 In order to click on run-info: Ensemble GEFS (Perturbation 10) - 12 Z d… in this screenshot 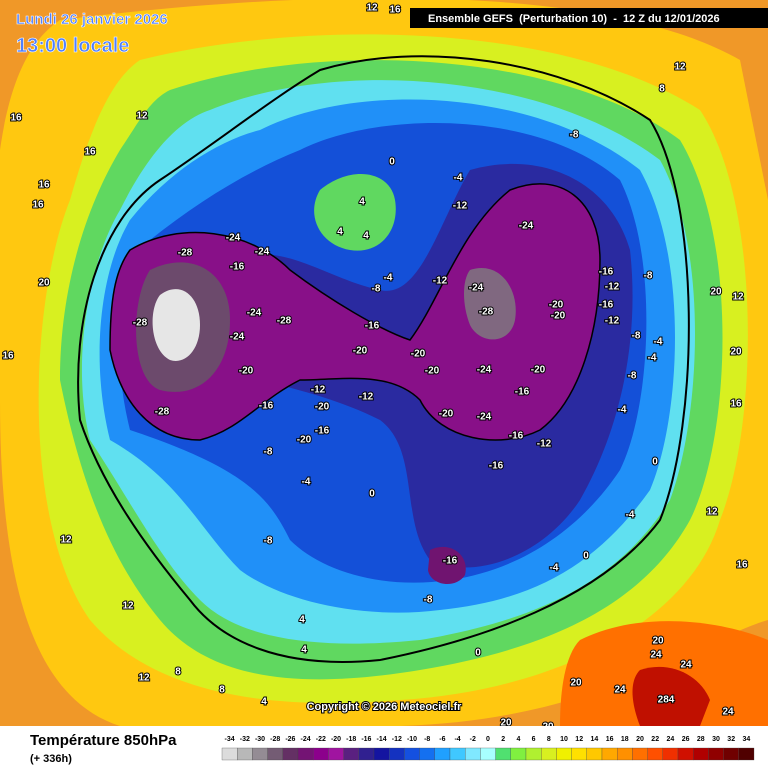, I will do `click(574, 19)`.